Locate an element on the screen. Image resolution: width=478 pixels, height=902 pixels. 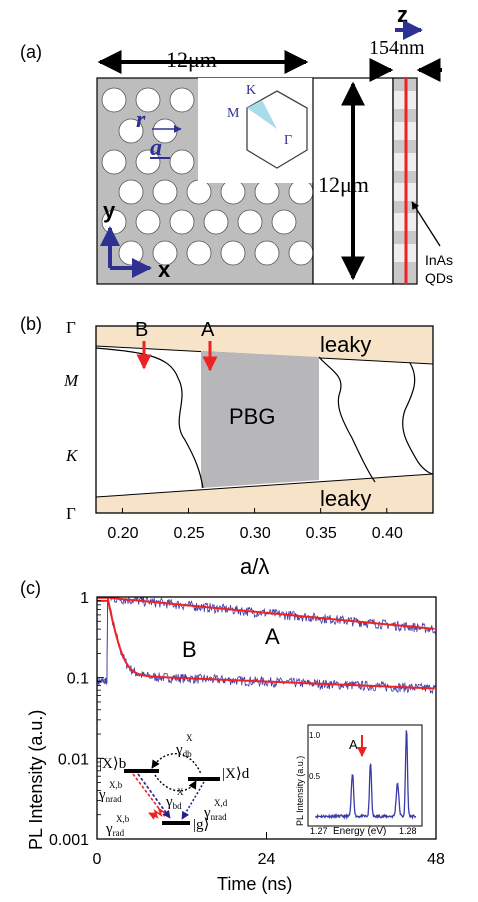
lattice-constant-label: a is located at coordinates (156, 148).